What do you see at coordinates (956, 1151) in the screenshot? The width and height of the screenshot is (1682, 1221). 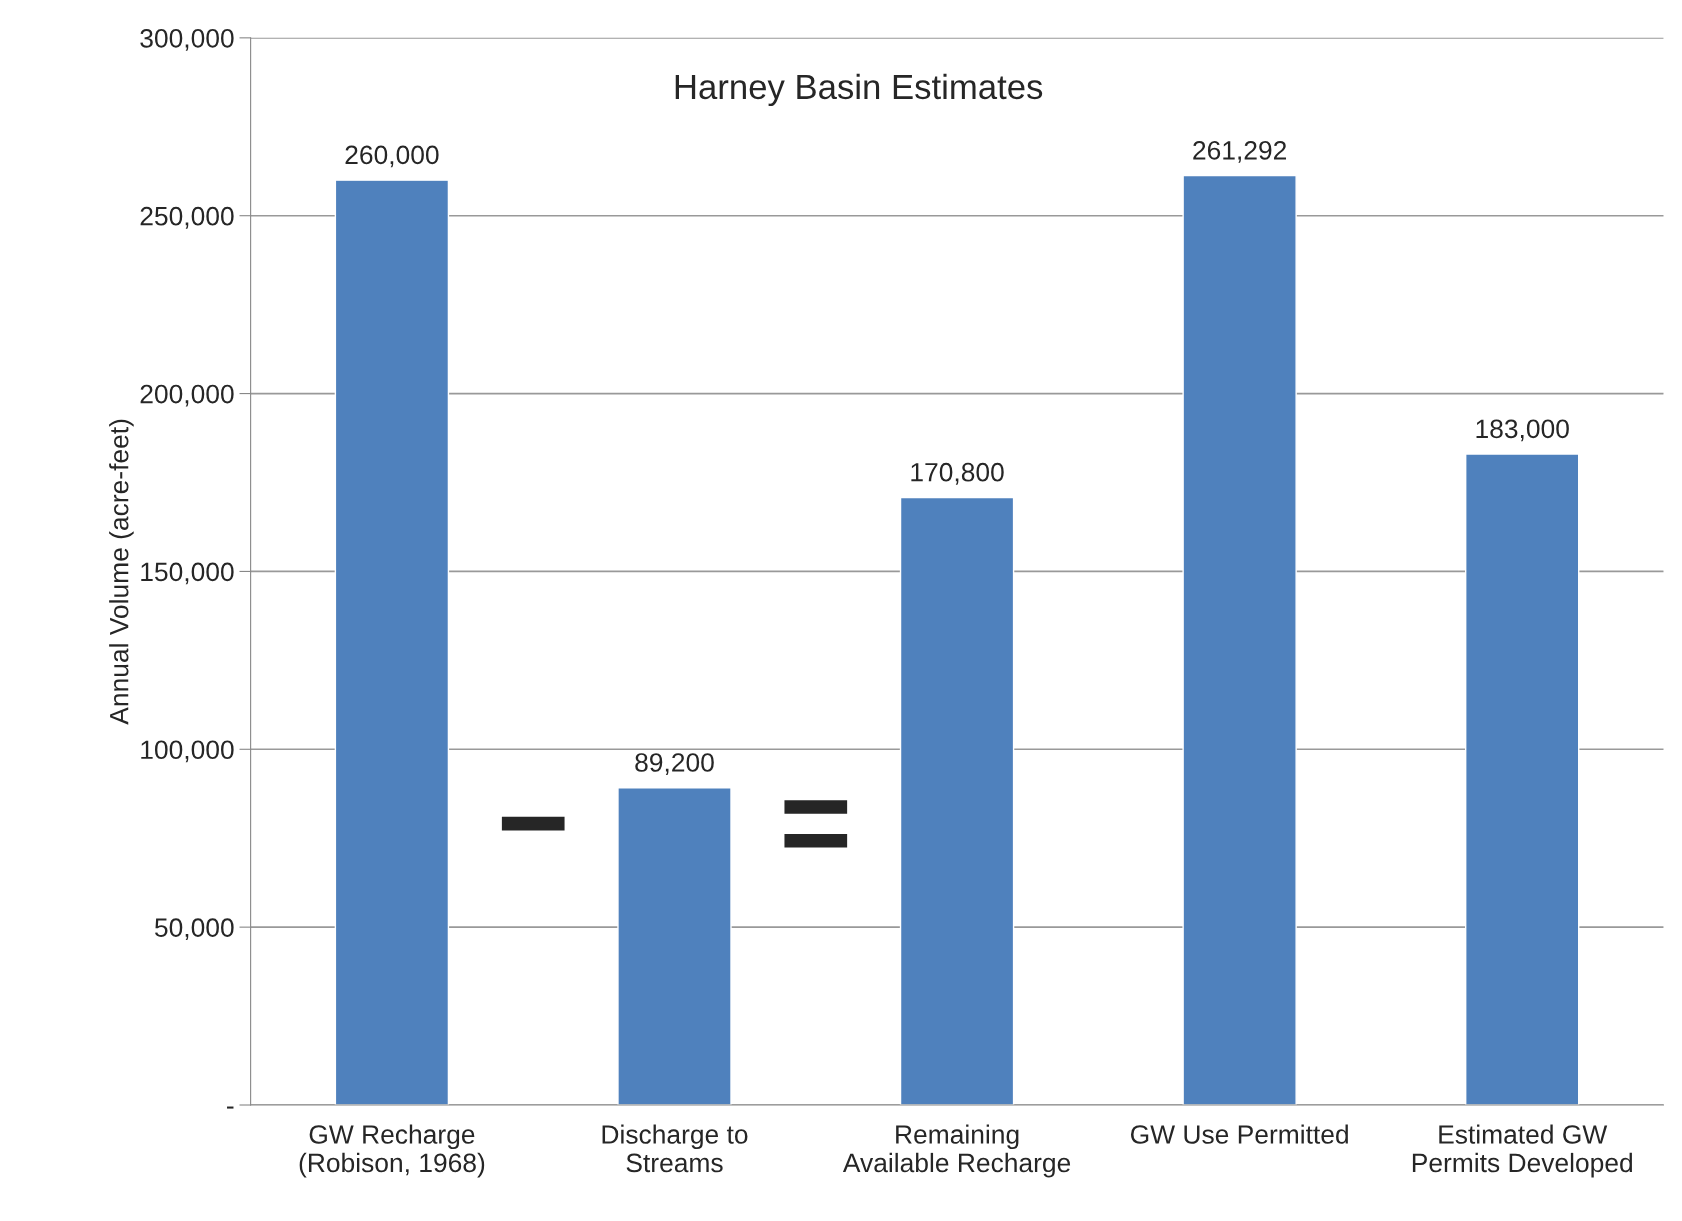 I see `x-tick-label: Remaining Available Recharge` at bounding box center [956, 1151].